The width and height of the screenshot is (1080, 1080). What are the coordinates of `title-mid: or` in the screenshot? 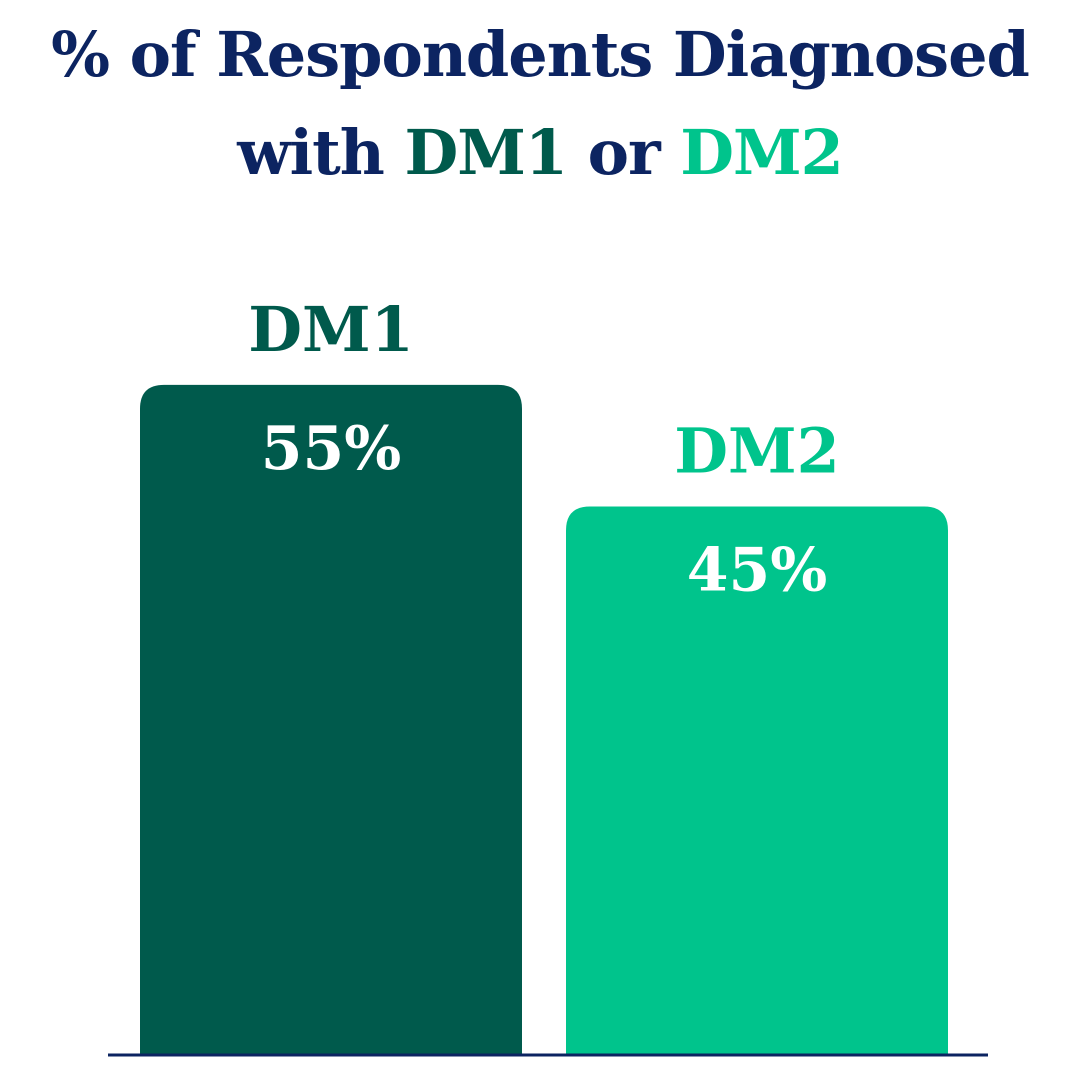 It's located at (624, 152).